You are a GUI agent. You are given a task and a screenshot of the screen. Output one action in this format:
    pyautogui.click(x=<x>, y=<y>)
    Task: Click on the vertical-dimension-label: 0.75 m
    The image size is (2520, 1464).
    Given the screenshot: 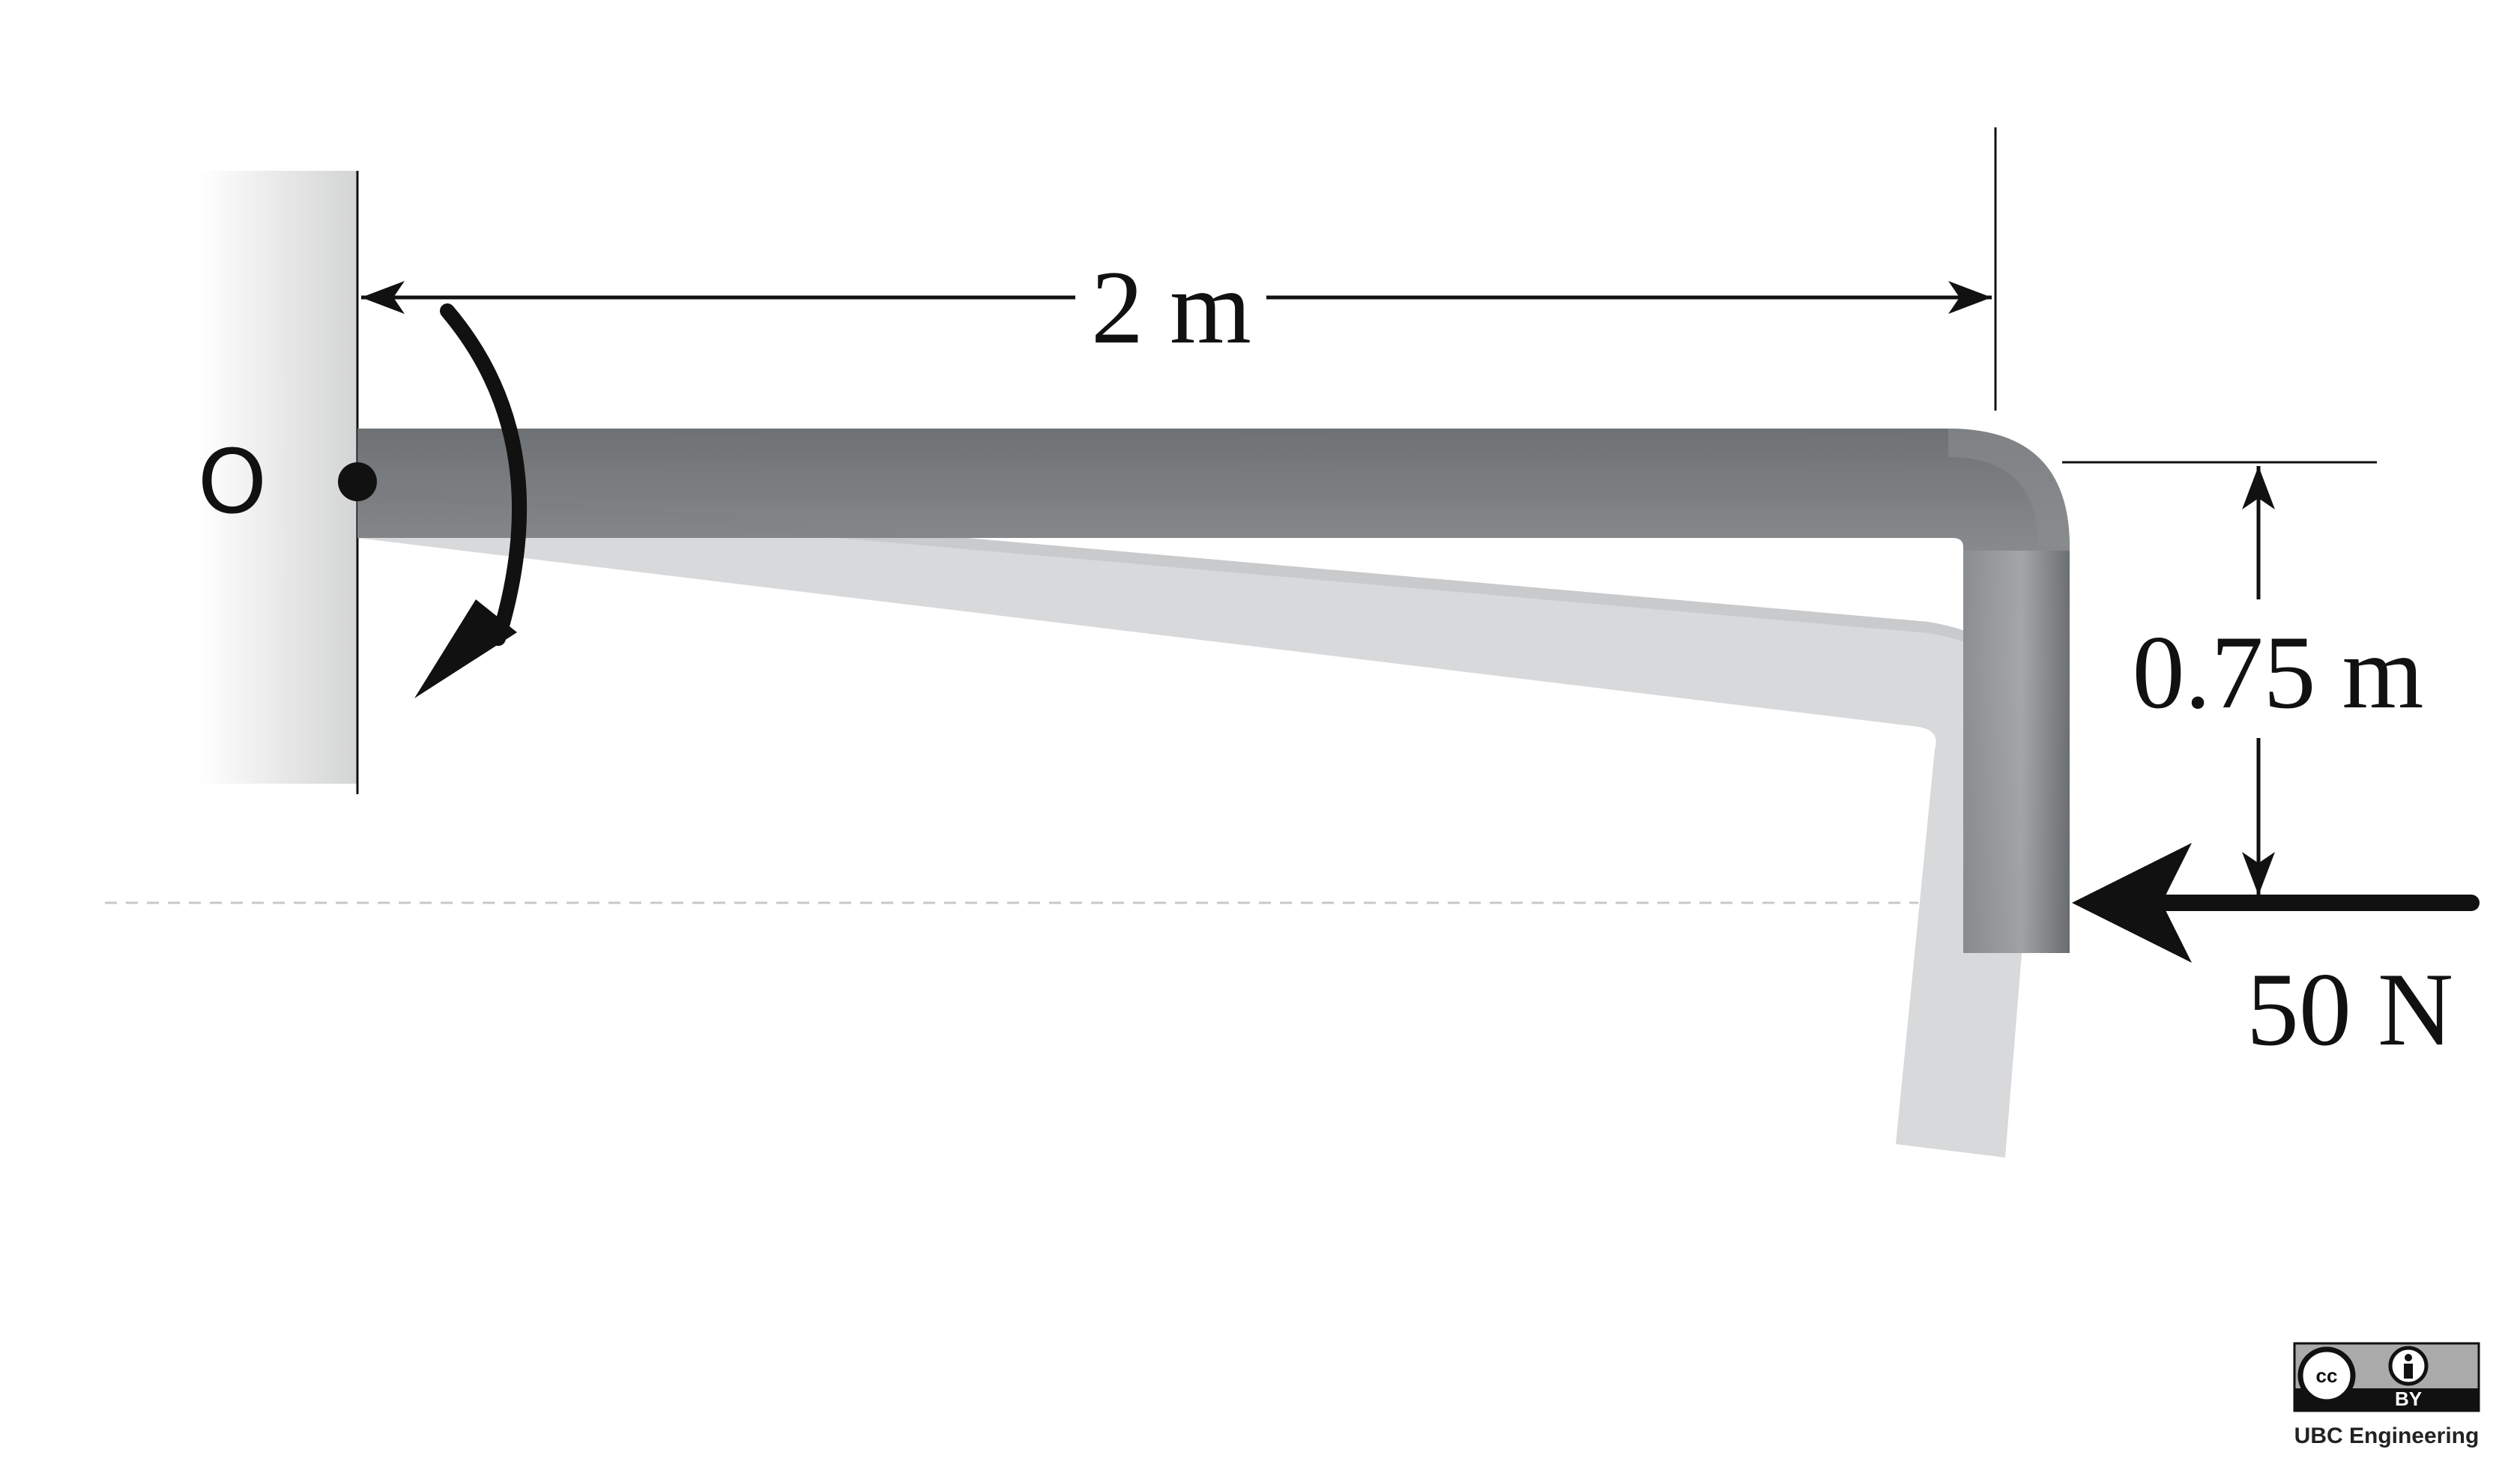 What is the action you would take?
    pyautogui.click(x=2278, y=672)
    